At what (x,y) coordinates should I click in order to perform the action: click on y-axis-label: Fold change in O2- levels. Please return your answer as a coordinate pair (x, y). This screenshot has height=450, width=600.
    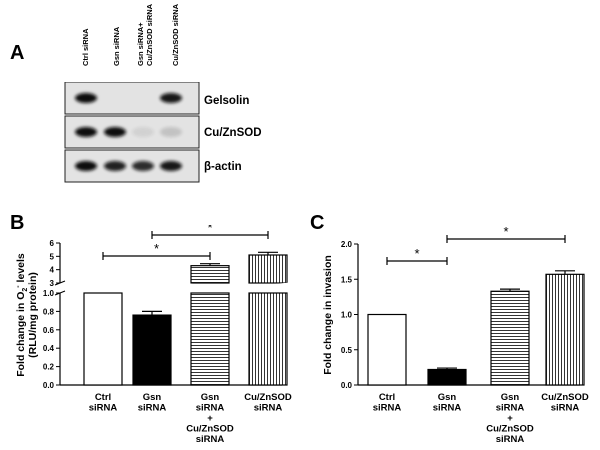
    Looking at the image, I should click on (22, 315).